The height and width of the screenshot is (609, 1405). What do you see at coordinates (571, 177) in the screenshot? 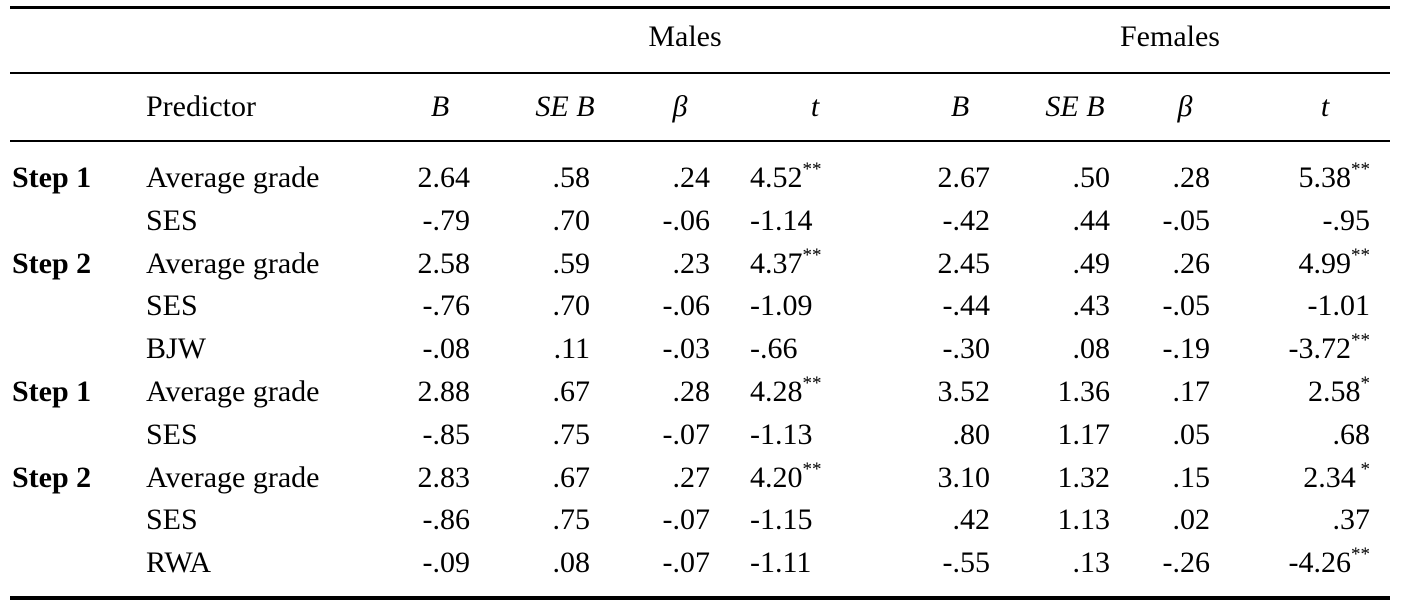
I see `males-se-b-cell-value: .58` at bounding box center [571, 177].